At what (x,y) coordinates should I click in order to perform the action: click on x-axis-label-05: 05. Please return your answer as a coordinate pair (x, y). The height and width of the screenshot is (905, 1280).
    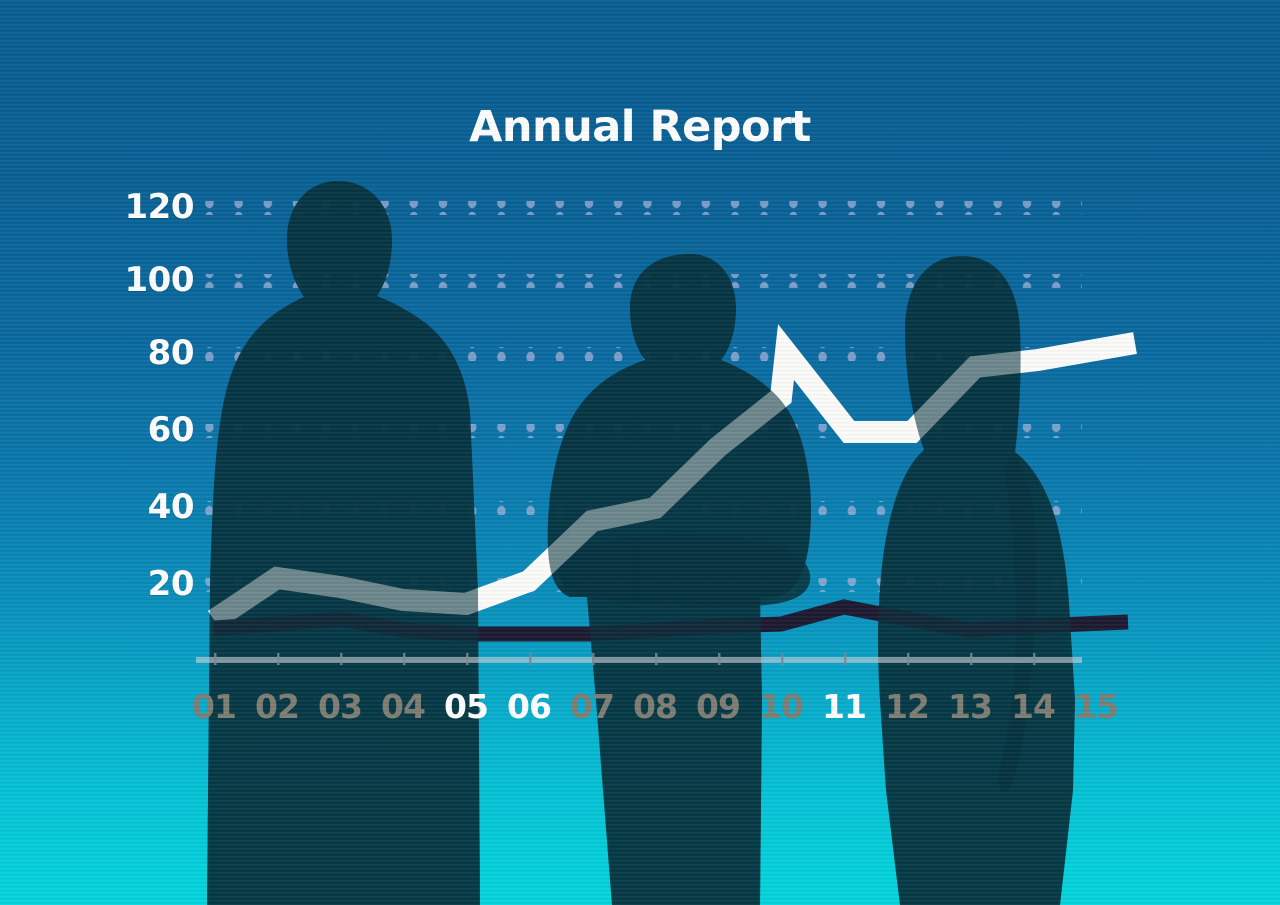
    Looking at the image, I should click on (466, 706).